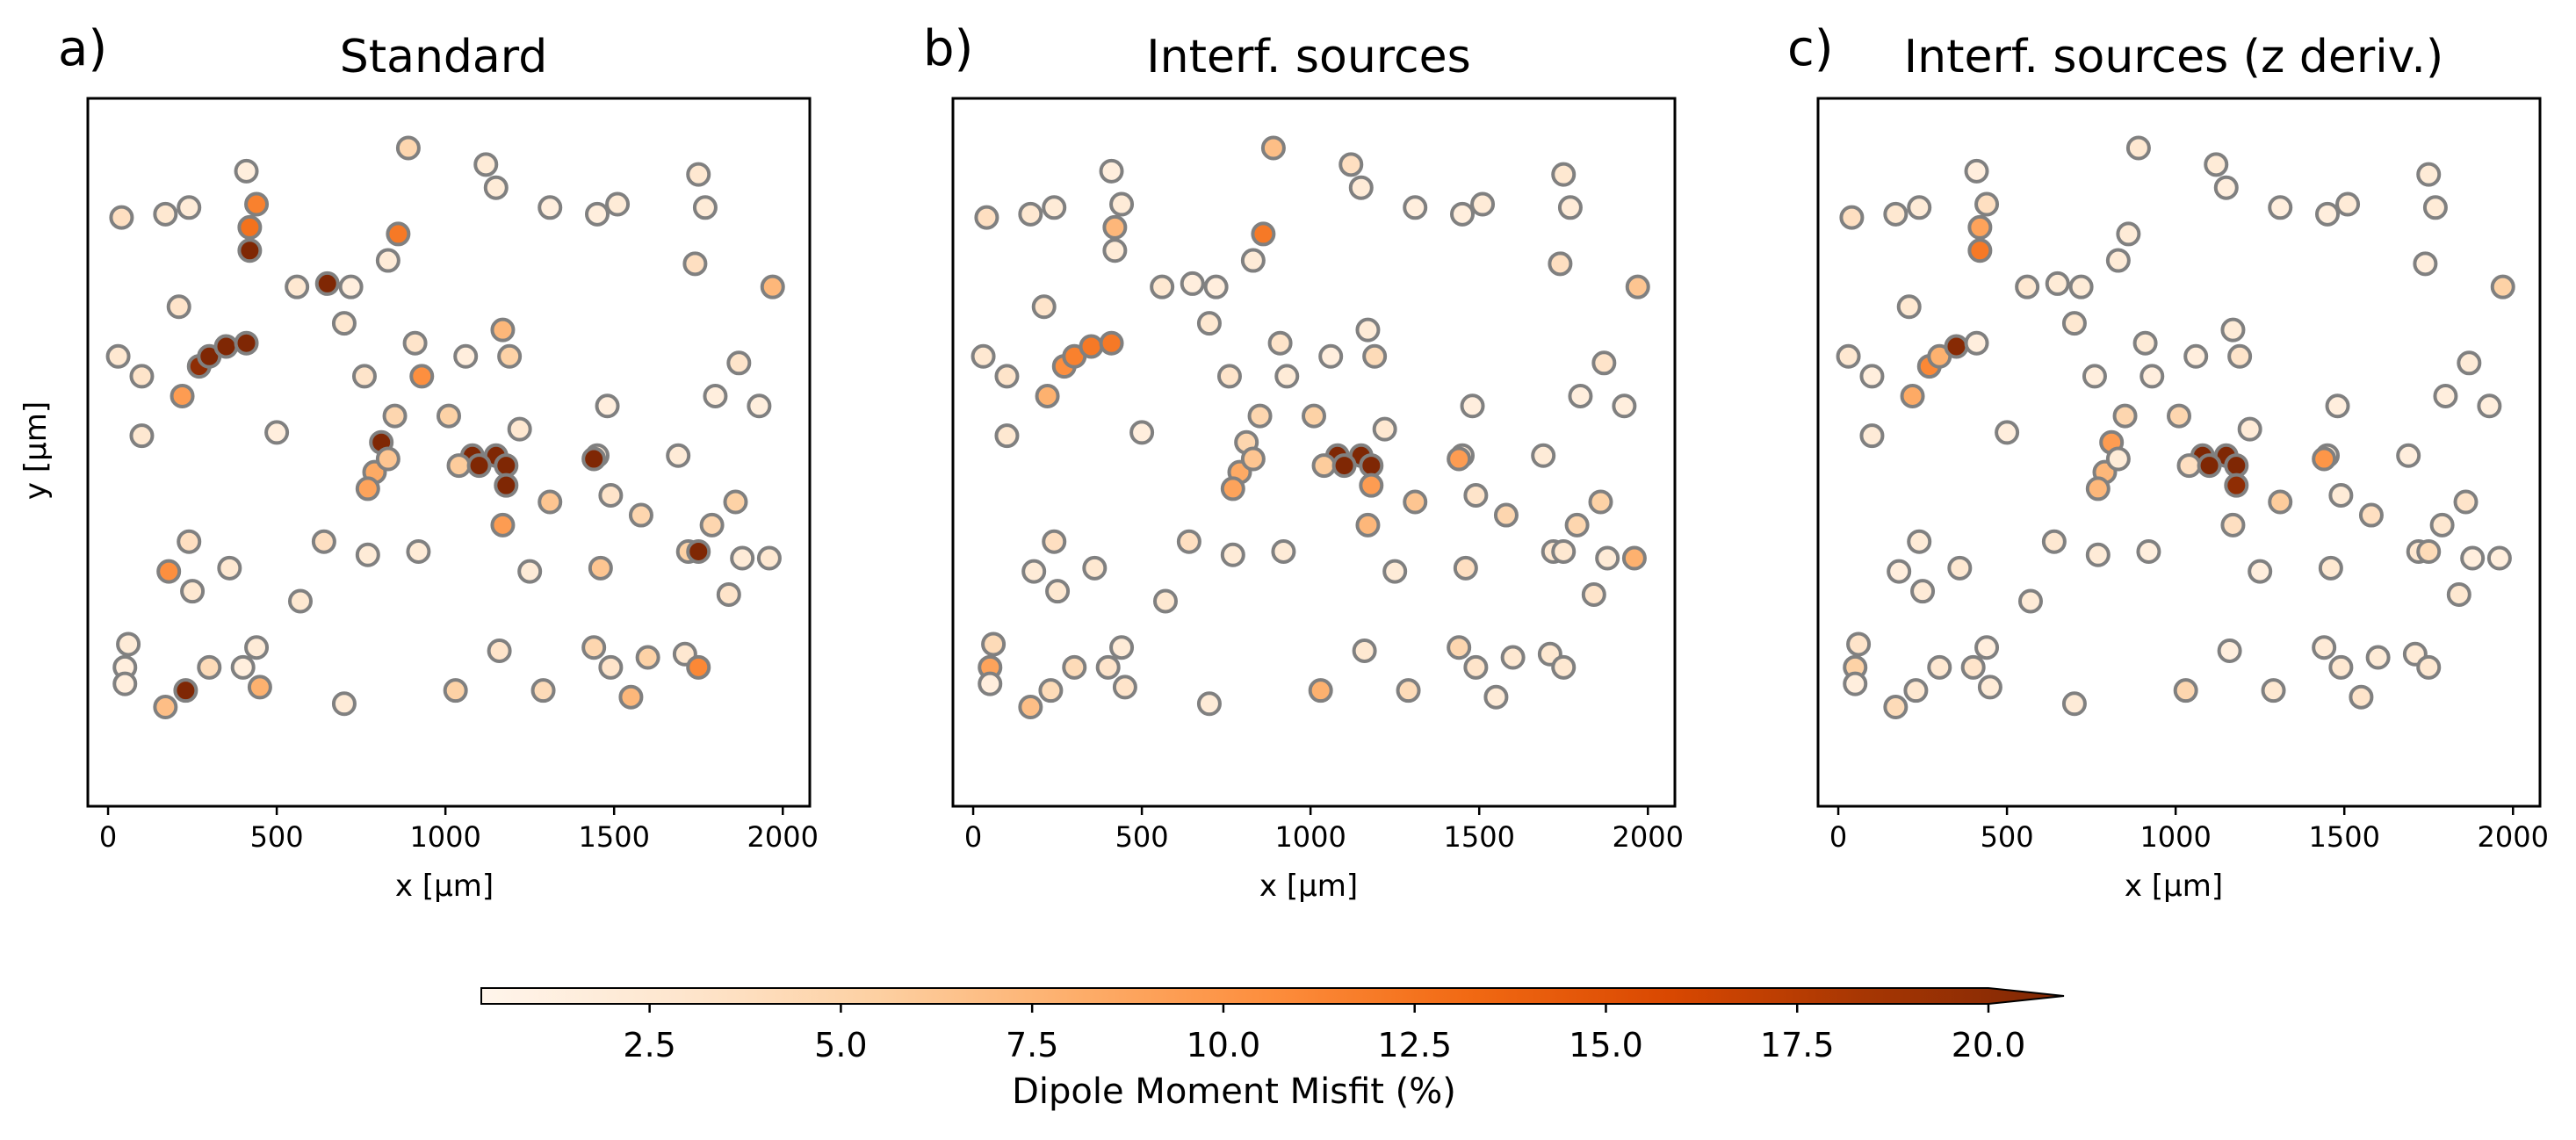 This screenshot has width=2576, height=1140. I want to click on x-tick-label: 0, so click(108, 837).